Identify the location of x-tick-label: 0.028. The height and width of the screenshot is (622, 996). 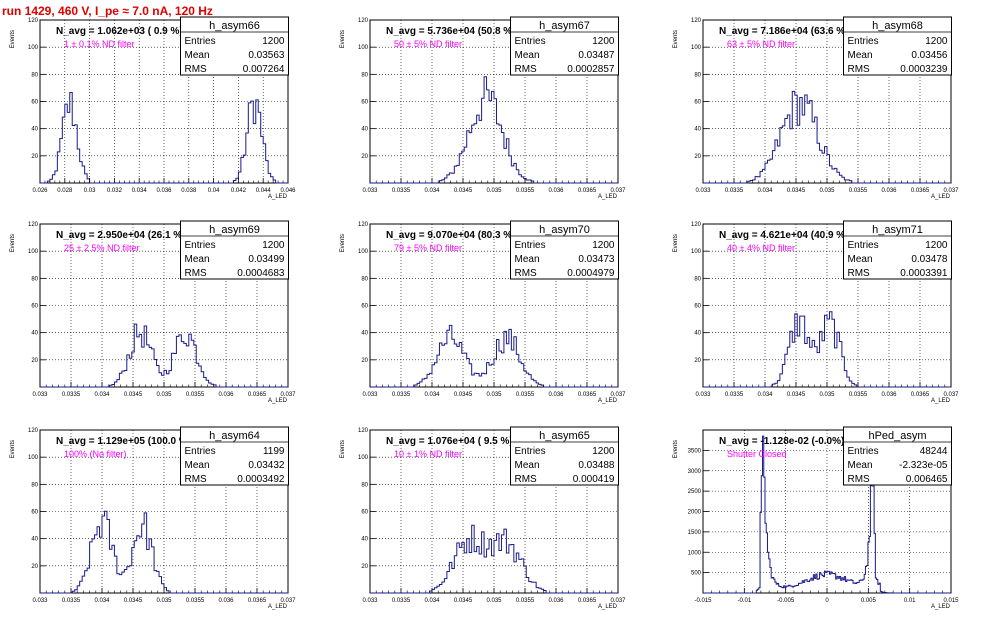
(65, 191).